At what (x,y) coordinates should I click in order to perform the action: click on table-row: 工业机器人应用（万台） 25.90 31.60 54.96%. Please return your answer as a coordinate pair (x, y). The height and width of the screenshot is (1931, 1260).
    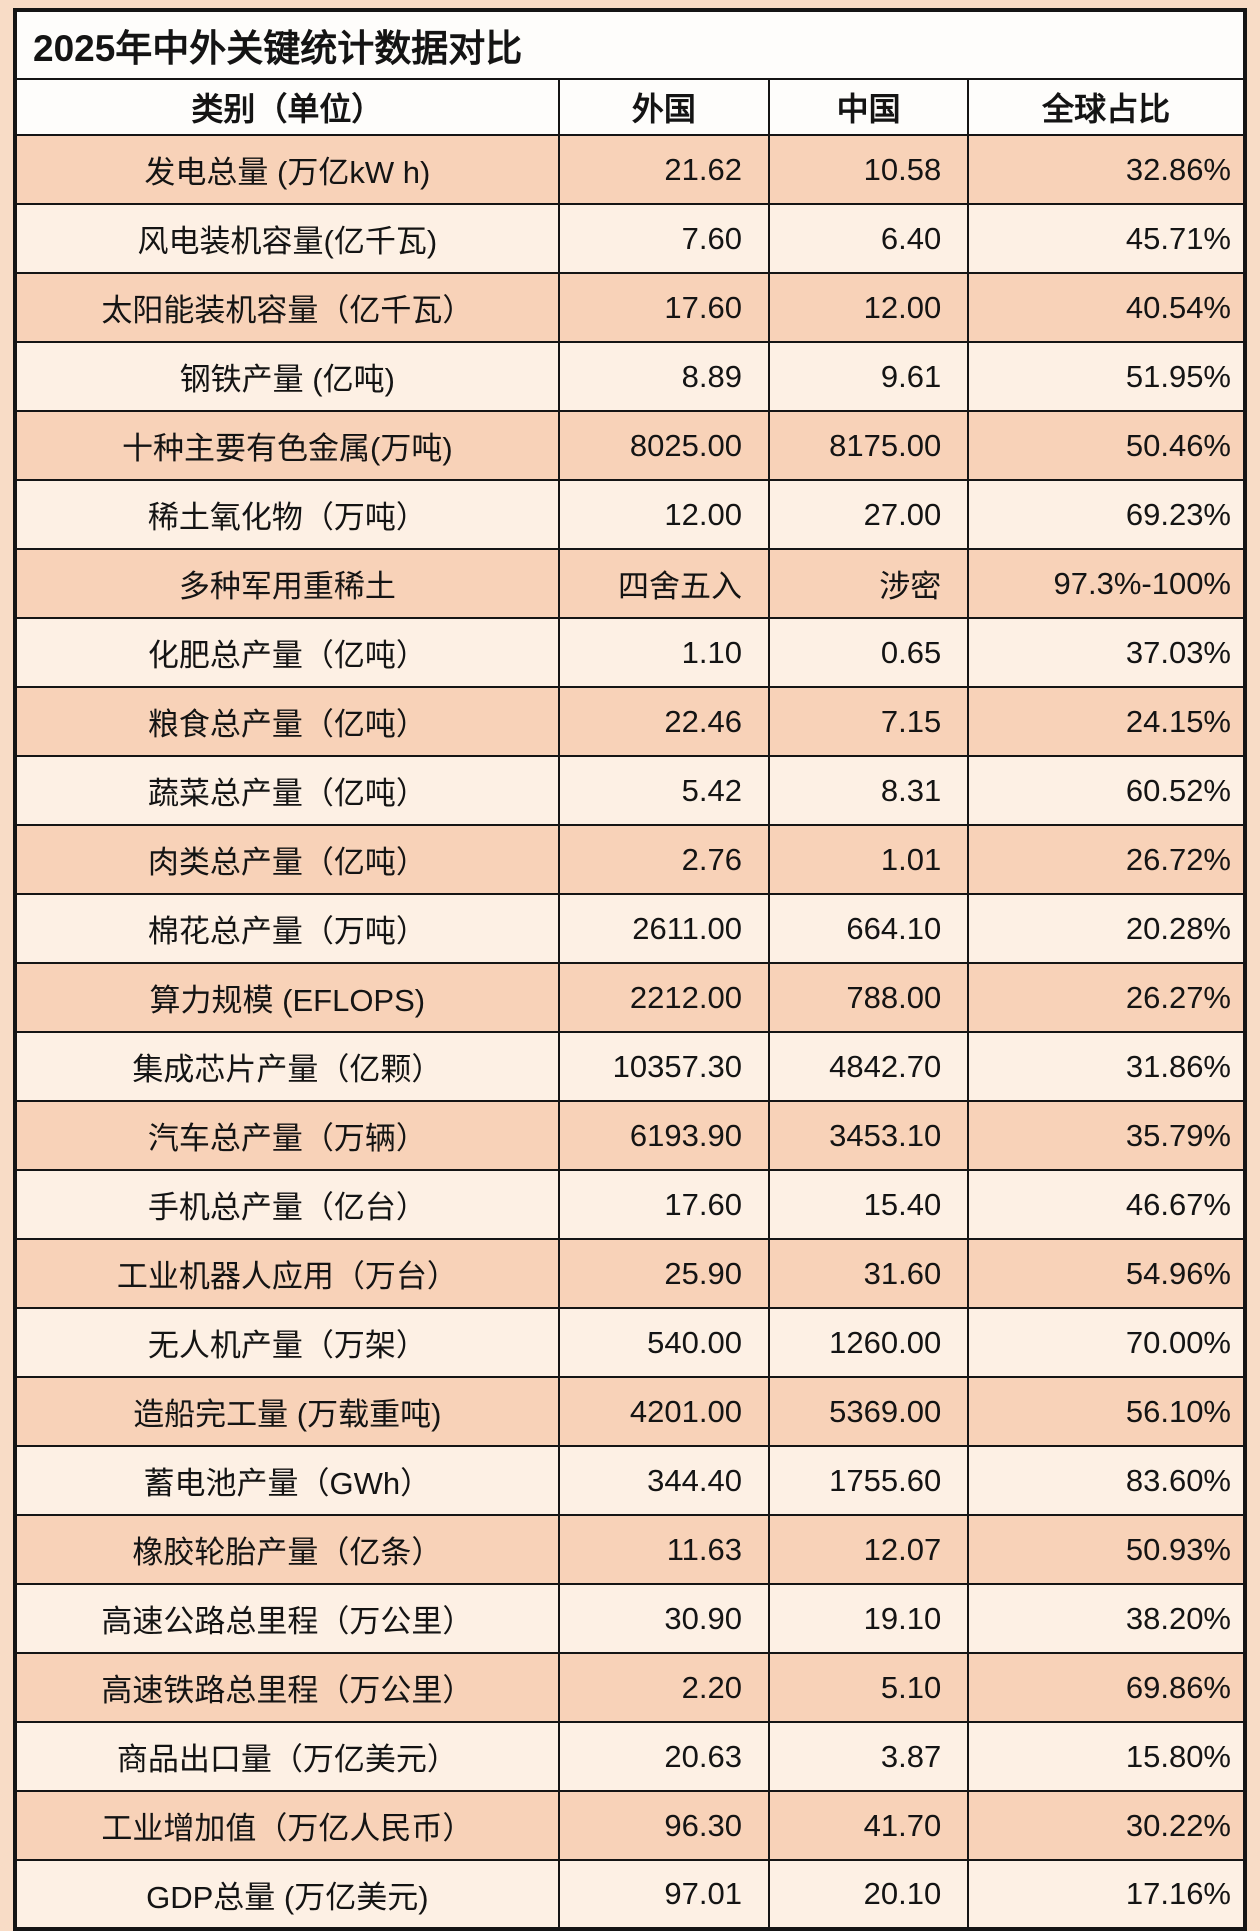
    Looking at the image, I should click on (630, 1273).